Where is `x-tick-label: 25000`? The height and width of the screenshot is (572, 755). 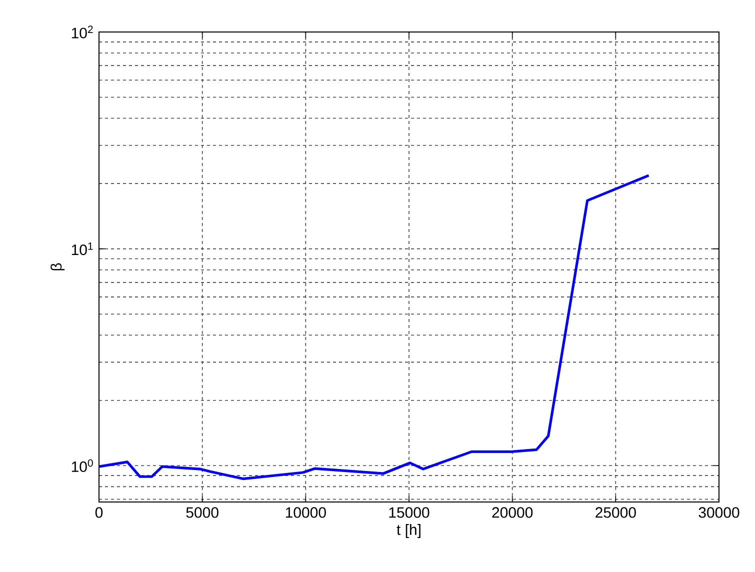
x-tick-label: 25000 is located at coordinates (616, 512).